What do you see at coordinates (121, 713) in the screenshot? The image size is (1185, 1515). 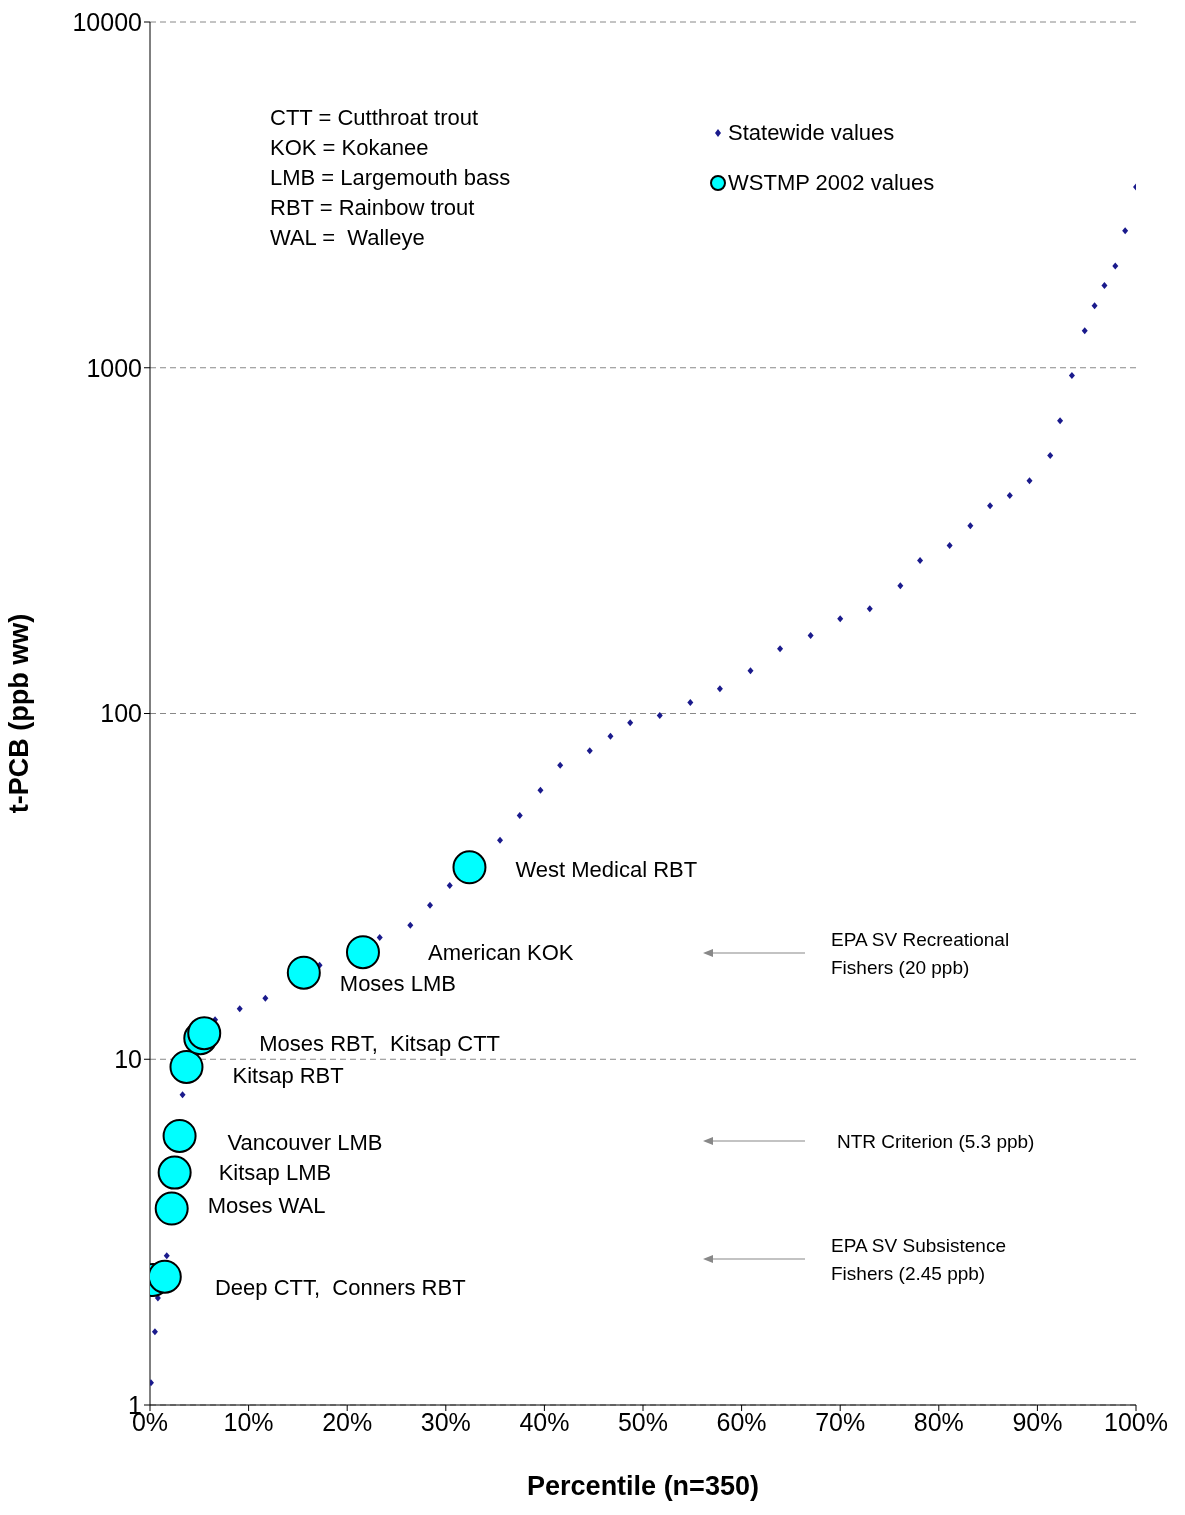 I see `y-tick-label: 100` at bounding box center [121, 713].